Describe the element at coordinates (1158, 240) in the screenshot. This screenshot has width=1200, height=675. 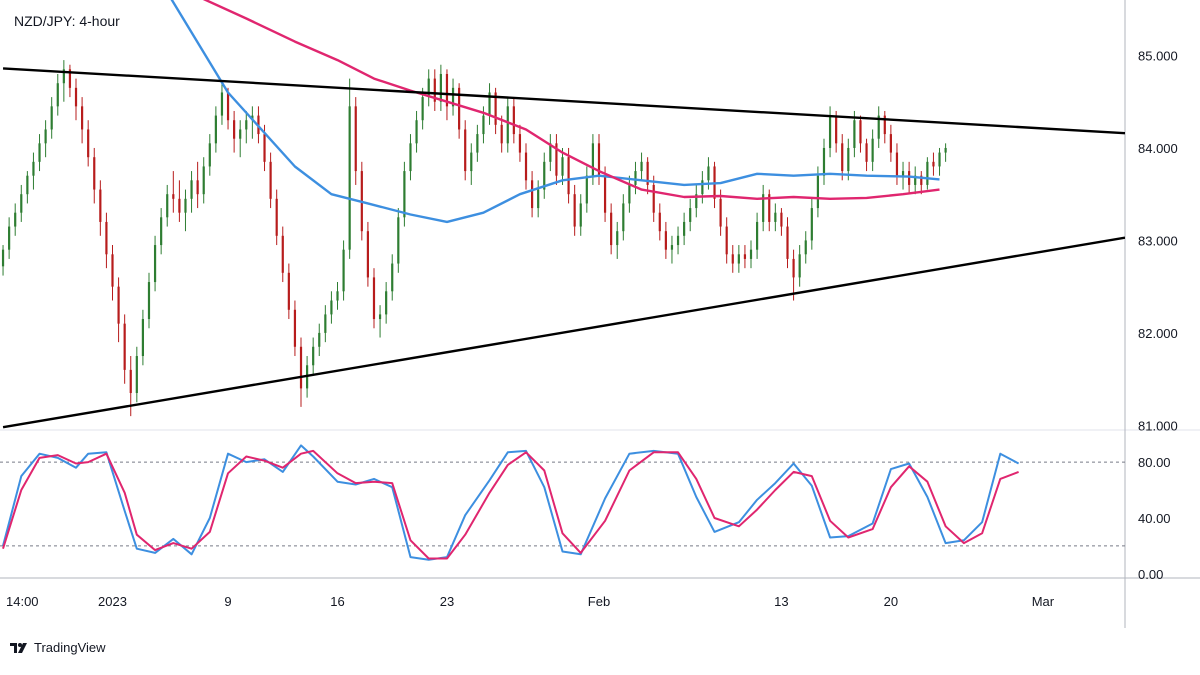
I see `price-axis: 85.000 84.000 83.000 82.000 81.000` at that location.